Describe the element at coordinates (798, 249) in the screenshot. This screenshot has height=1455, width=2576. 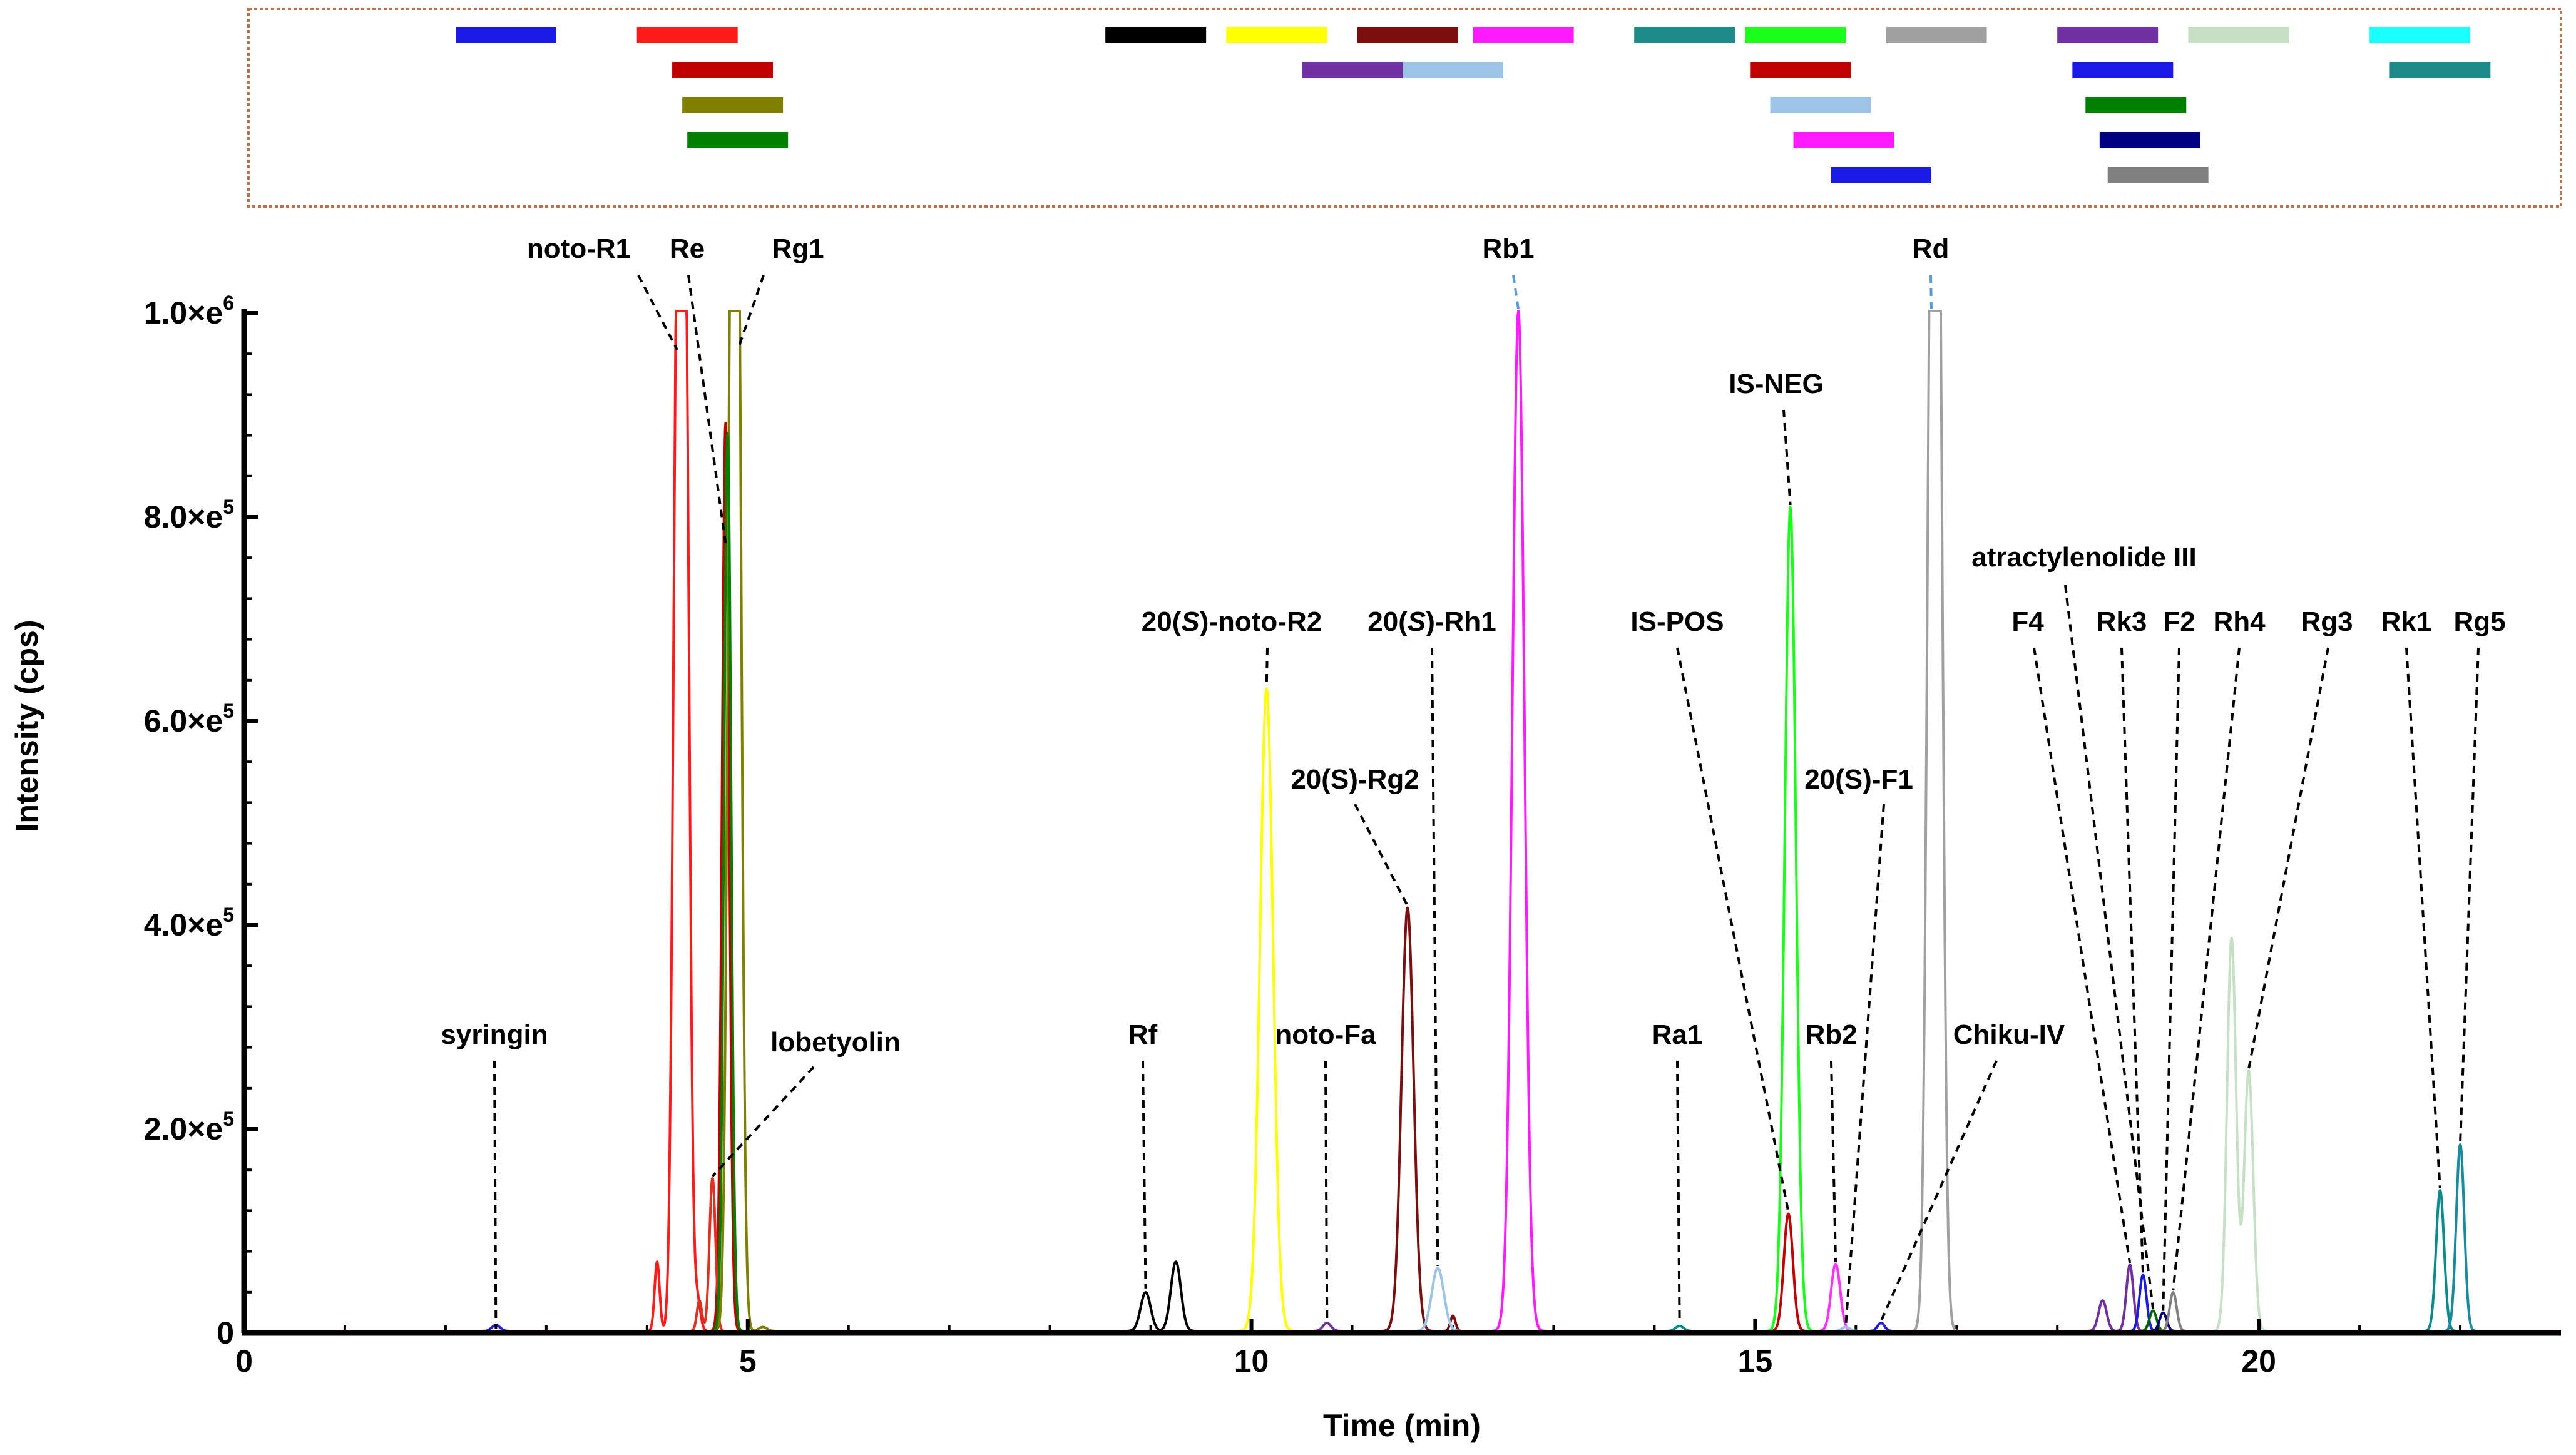
I see `peak-label: Rg1` at that location.